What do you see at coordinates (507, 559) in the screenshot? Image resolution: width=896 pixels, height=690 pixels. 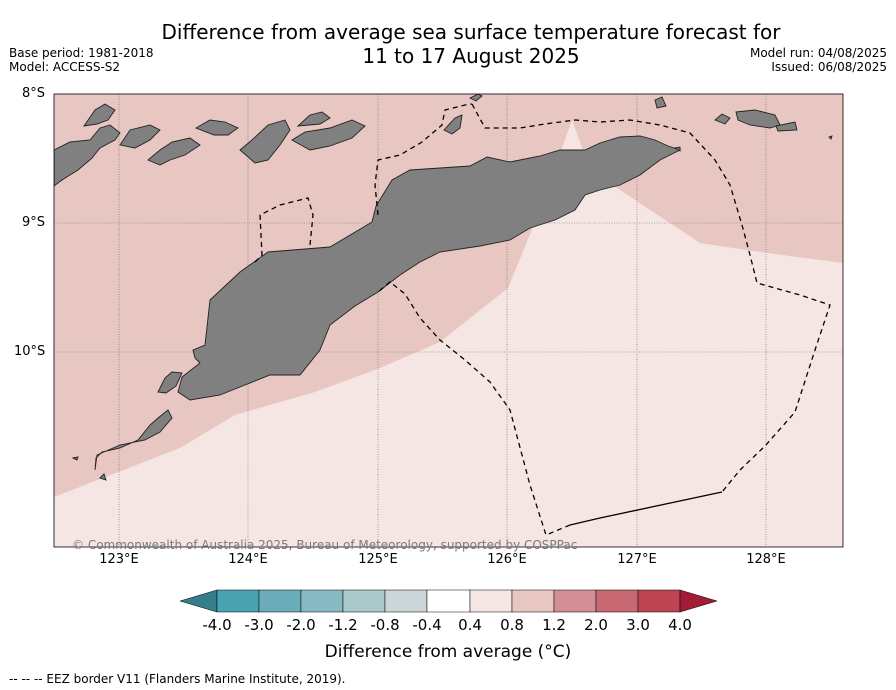 I see `lon-label-126e: 126°E` at bounding box center [507, 559].